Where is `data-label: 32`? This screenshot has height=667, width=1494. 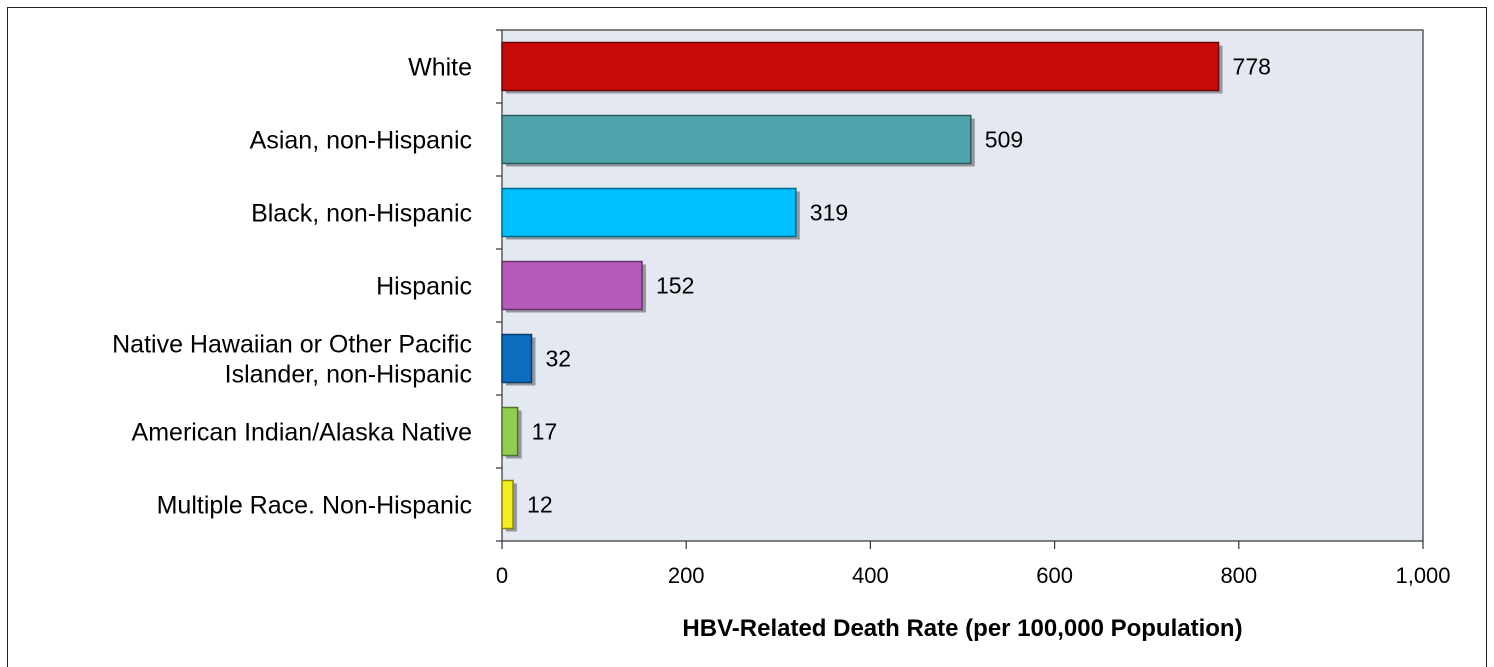
data-label: 32 is located at coordinates (558, 359).